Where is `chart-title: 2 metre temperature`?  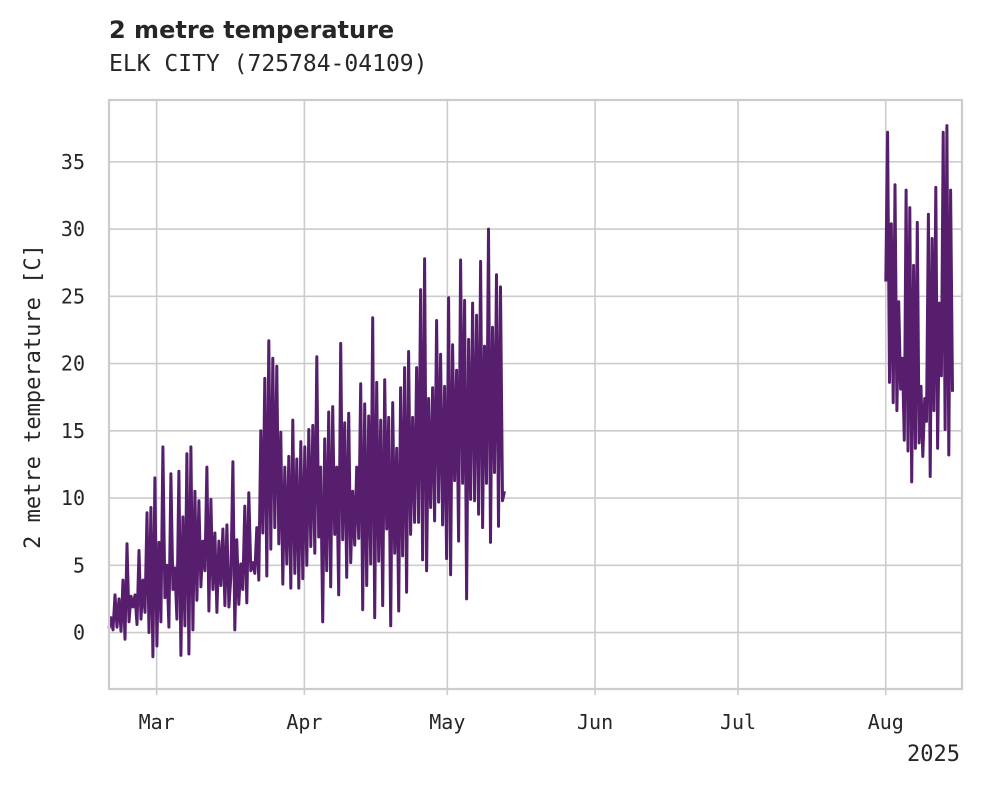 chart-title: 2 metre temperature is located at coordinates (252, 30).